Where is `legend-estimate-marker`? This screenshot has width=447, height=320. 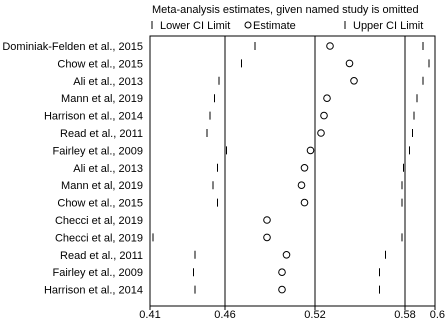
legend-estimate-marker is located at coordinates (248, 25).